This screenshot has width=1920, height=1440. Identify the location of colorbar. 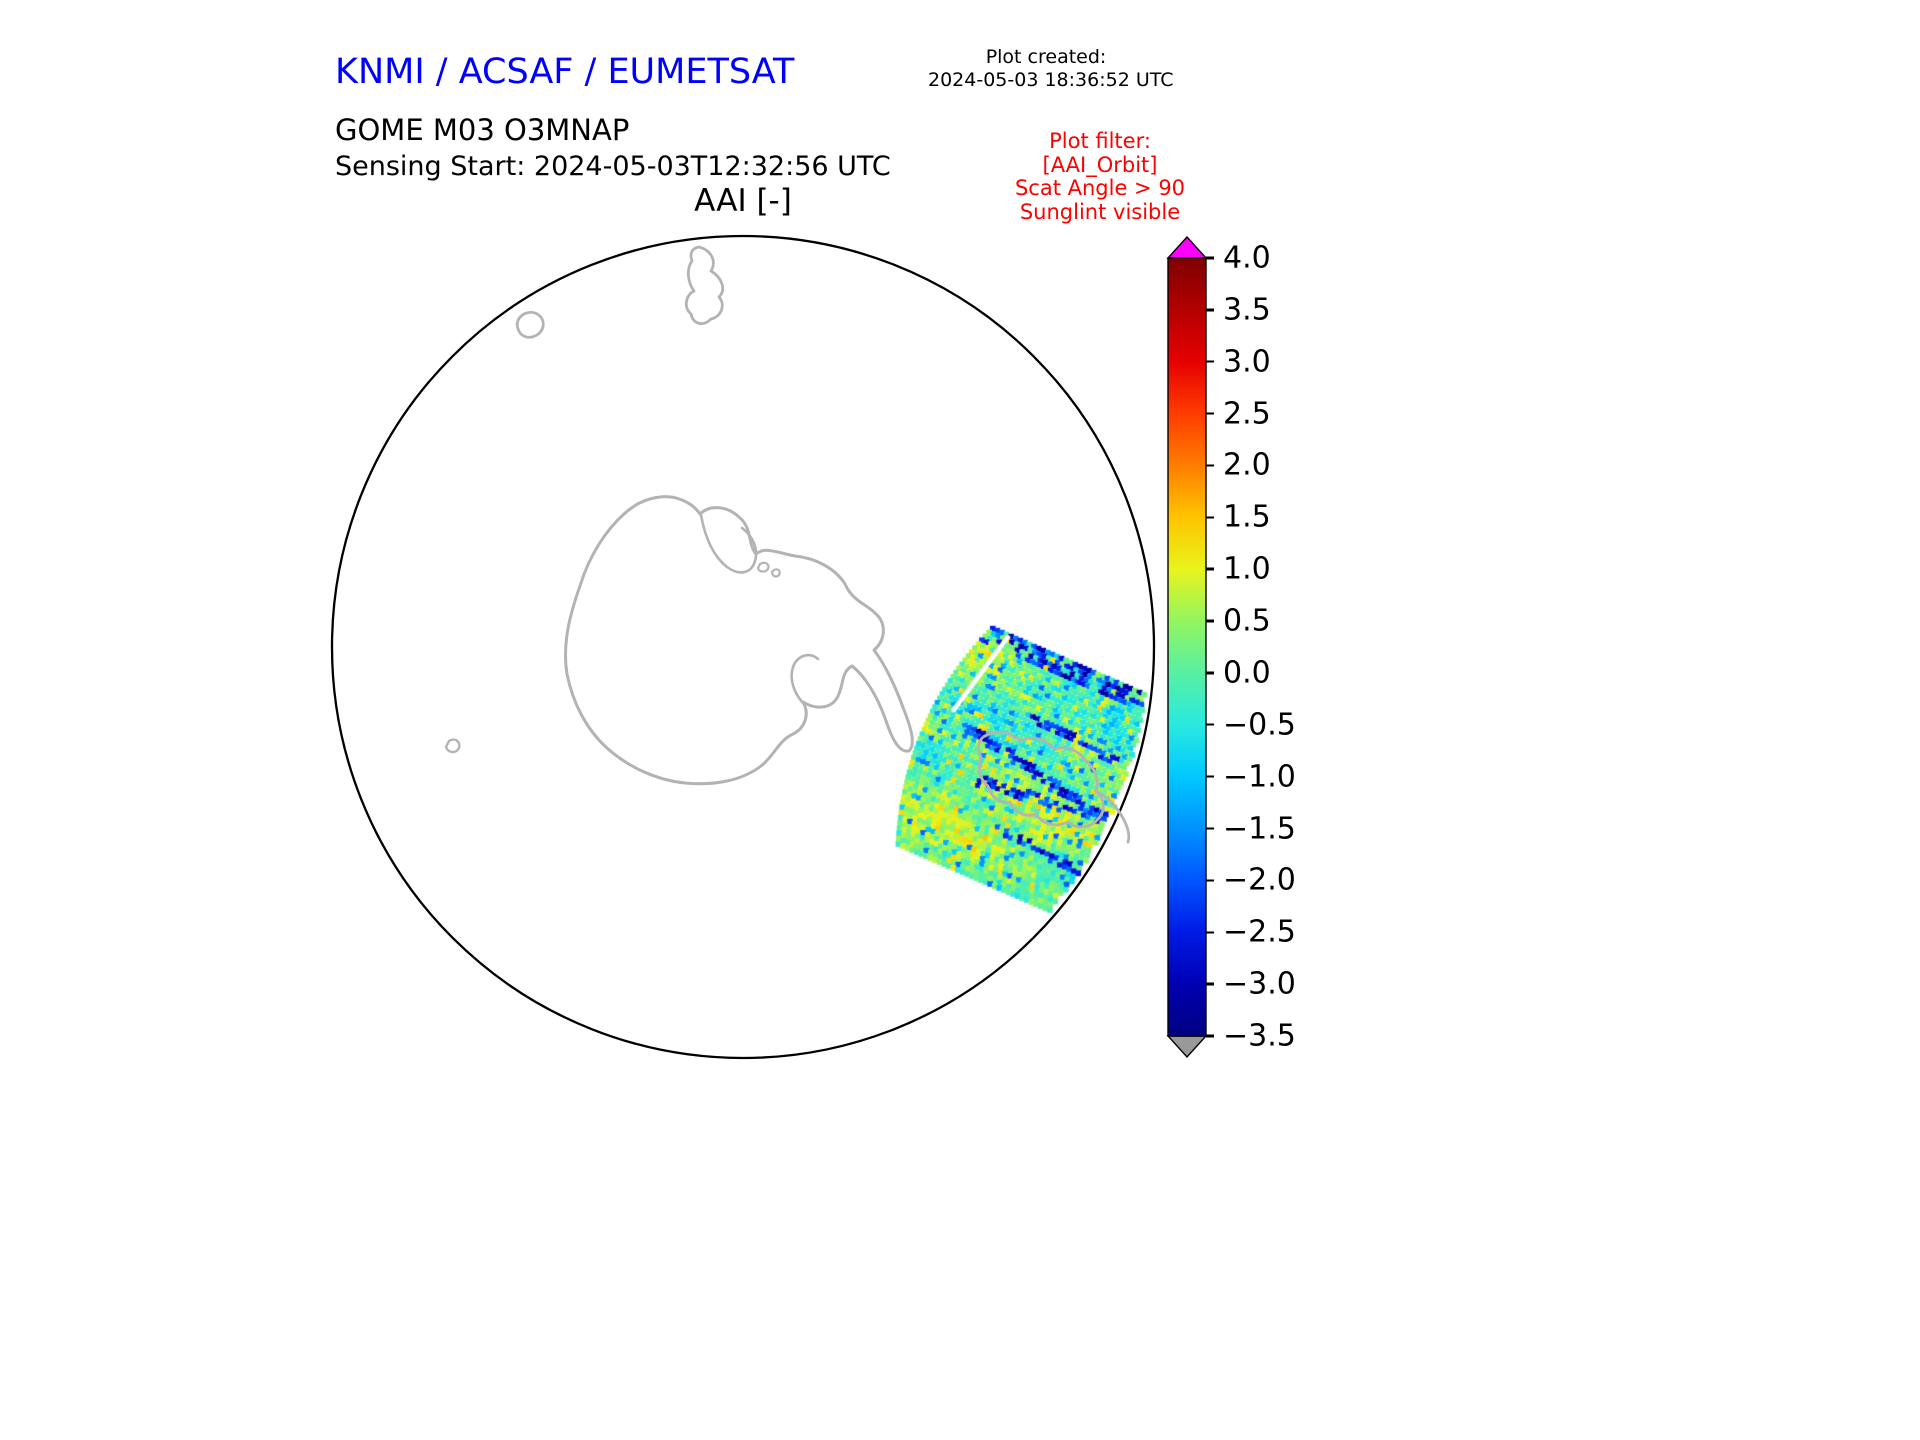
(1187, 647).